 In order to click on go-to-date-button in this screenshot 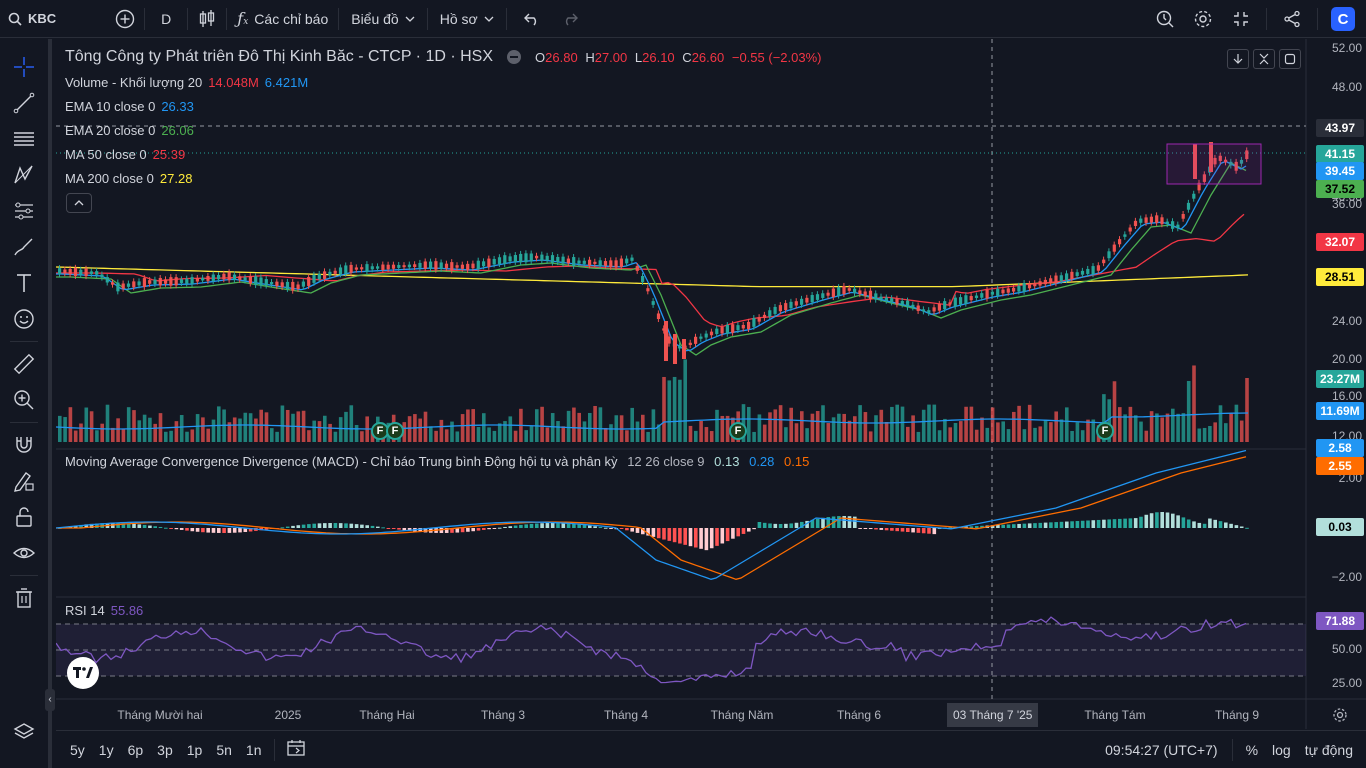, I will do `click(297, 749)`.